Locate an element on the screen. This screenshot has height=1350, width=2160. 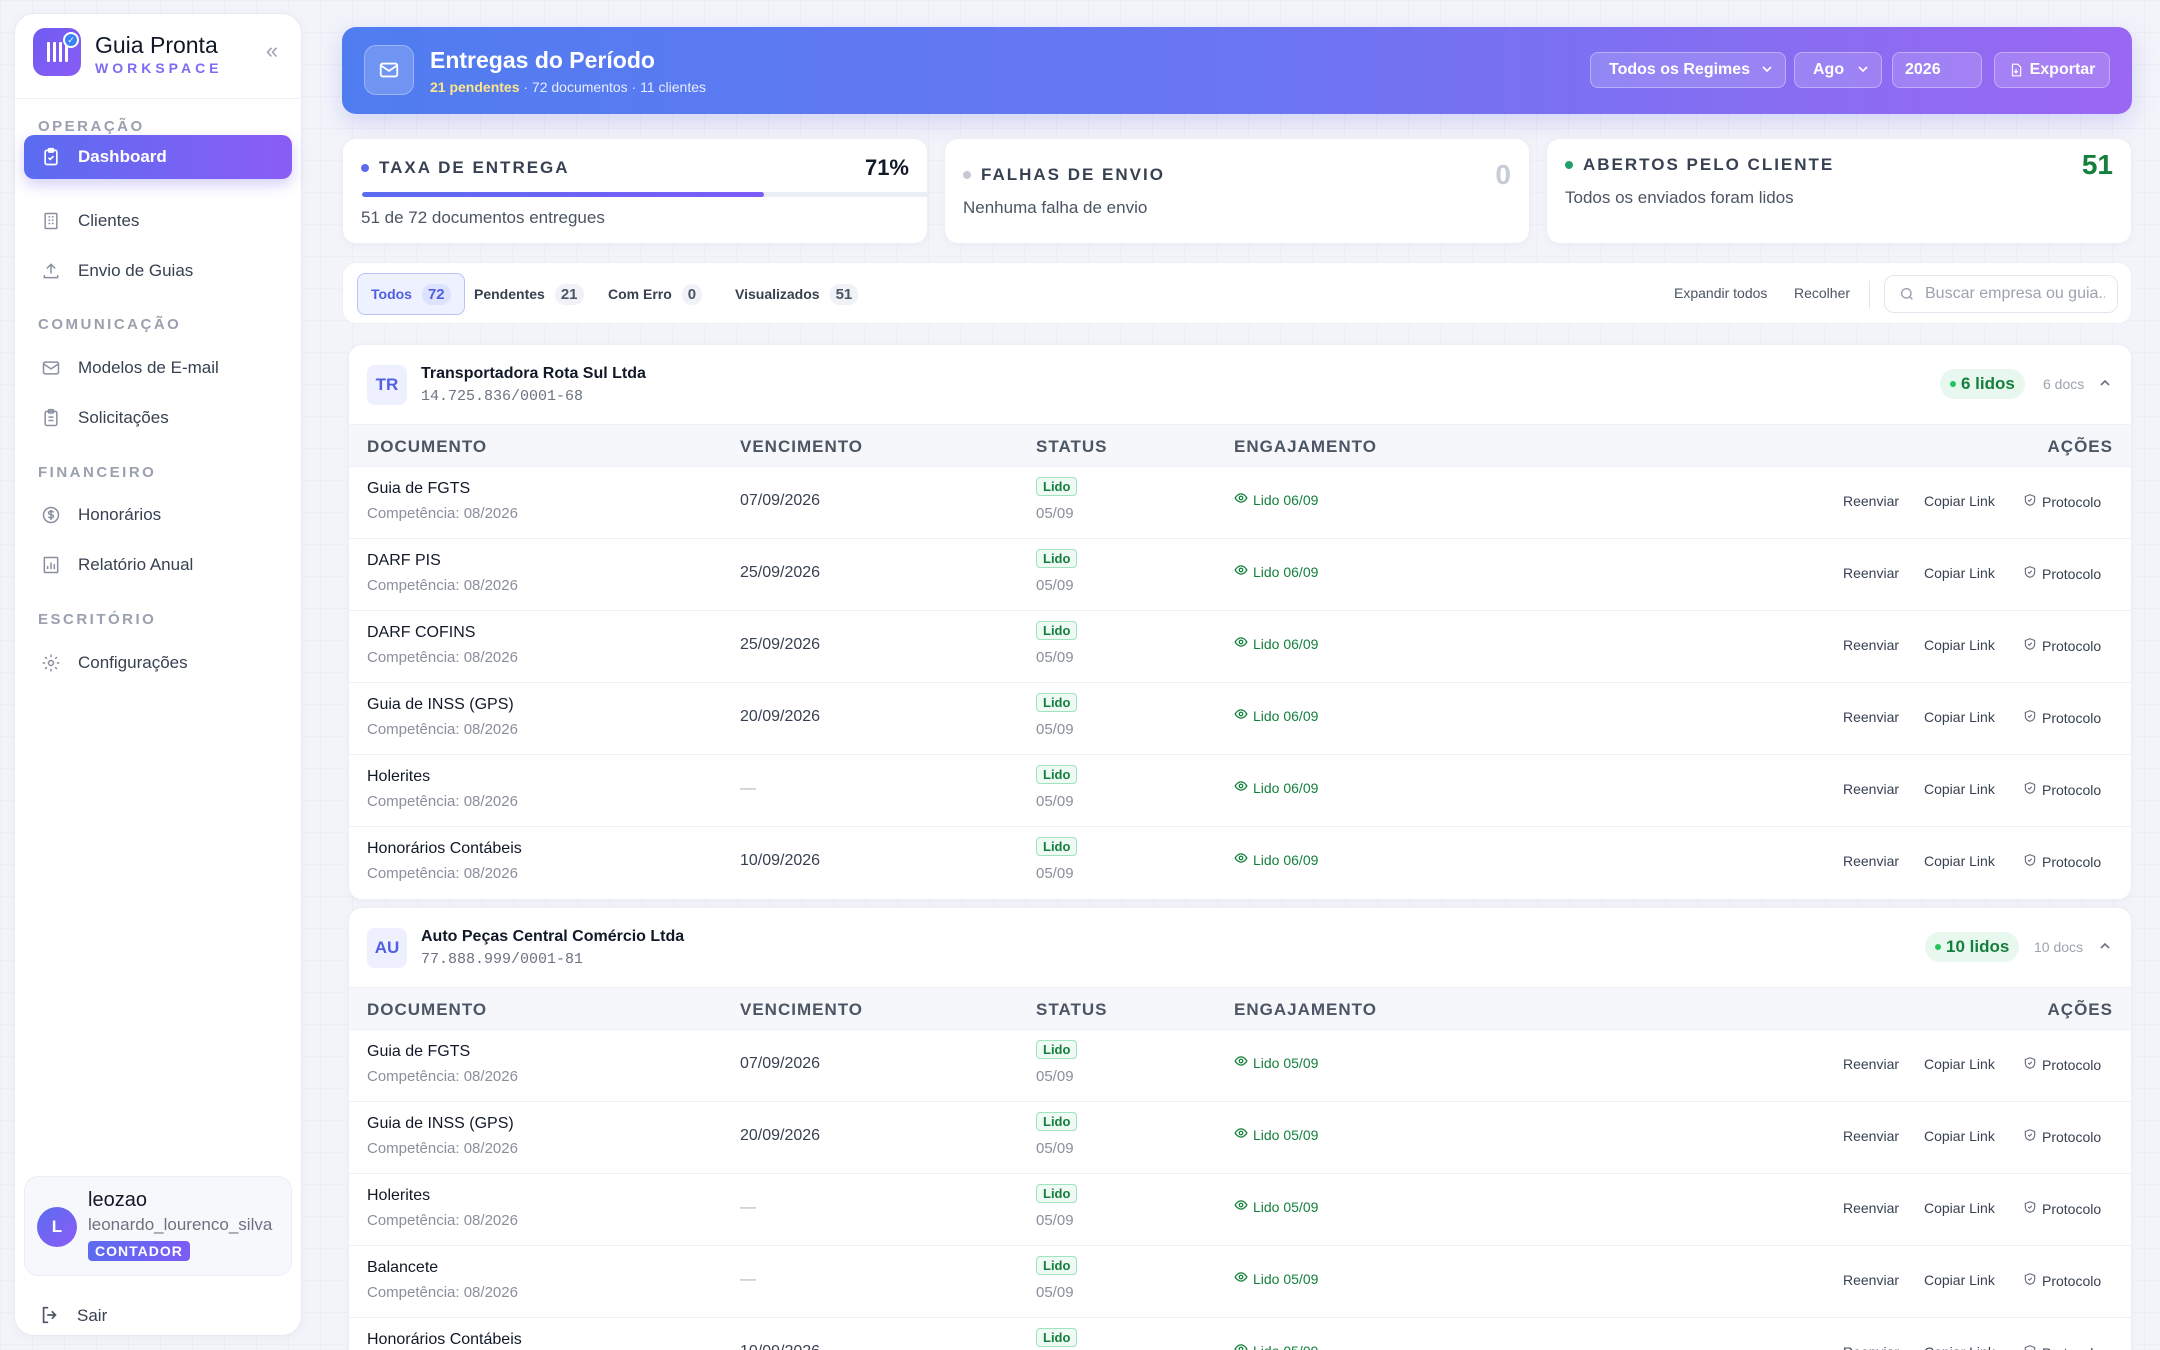
search-input is located at coordinates (2015, 294).